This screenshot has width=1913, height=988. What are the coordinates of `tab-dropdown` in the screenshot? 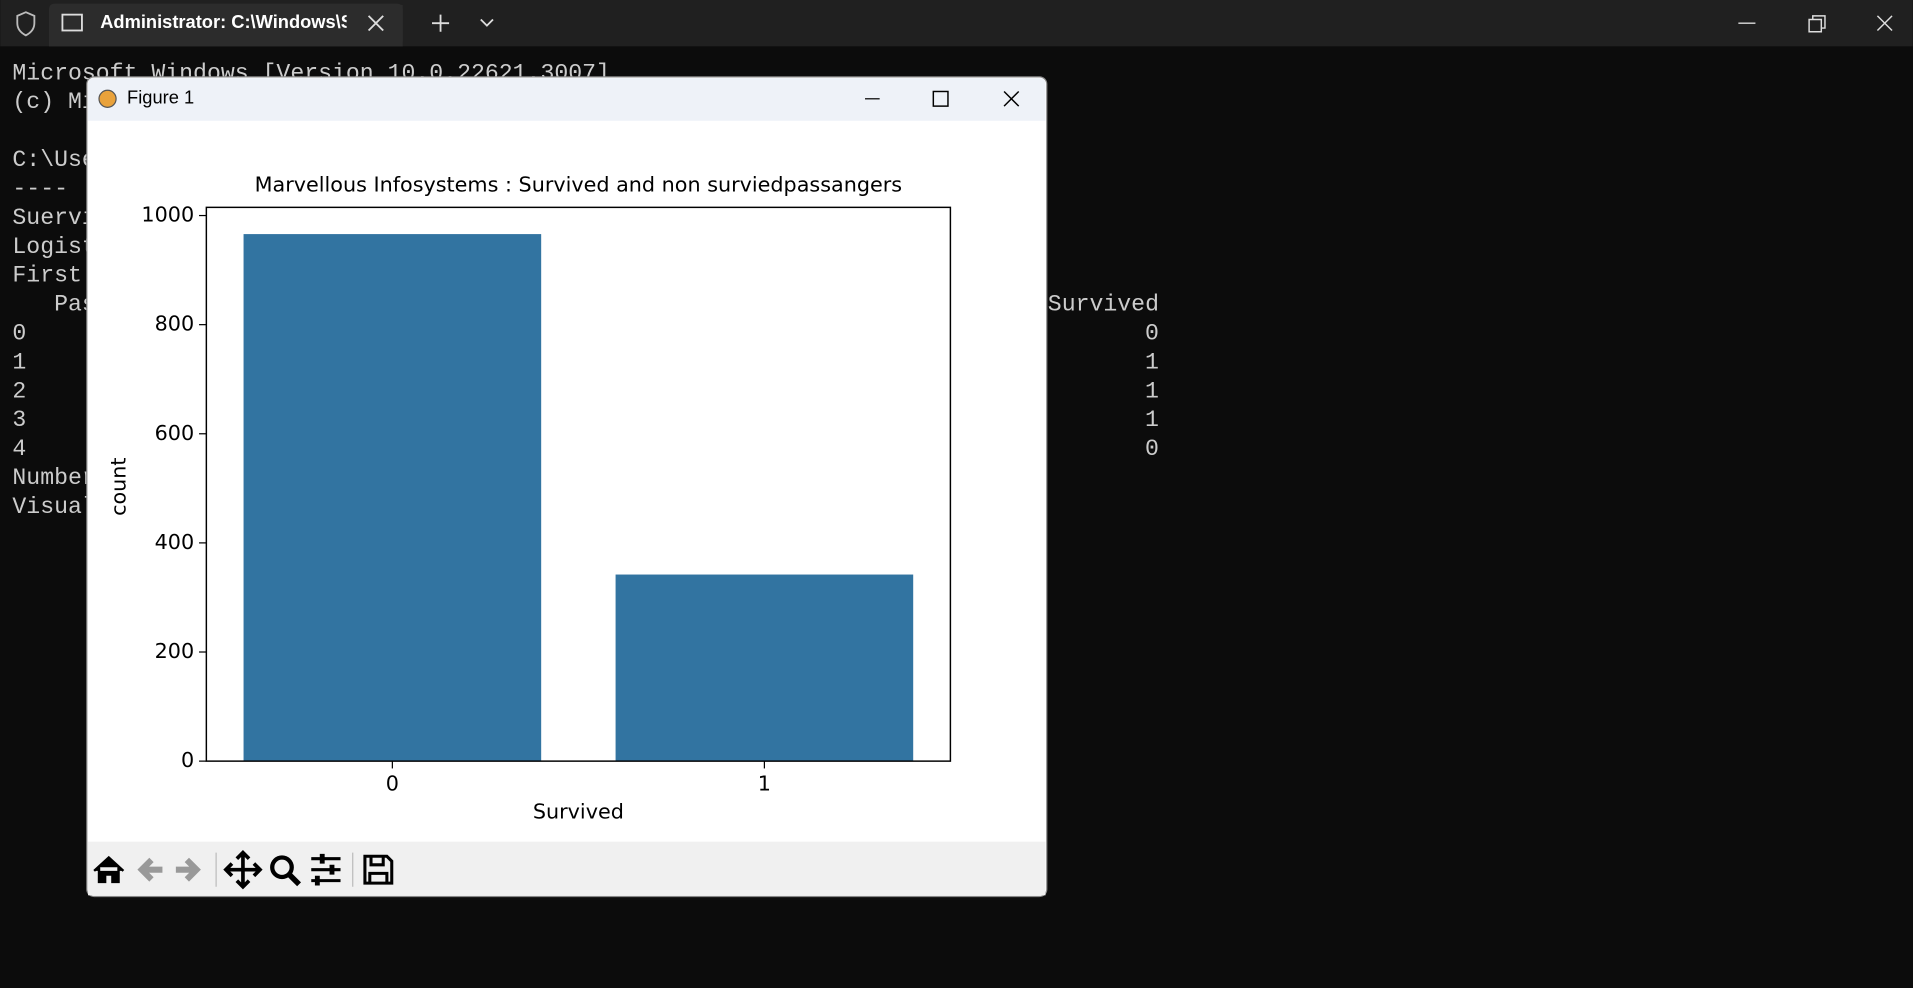 It's located at (487, 22).